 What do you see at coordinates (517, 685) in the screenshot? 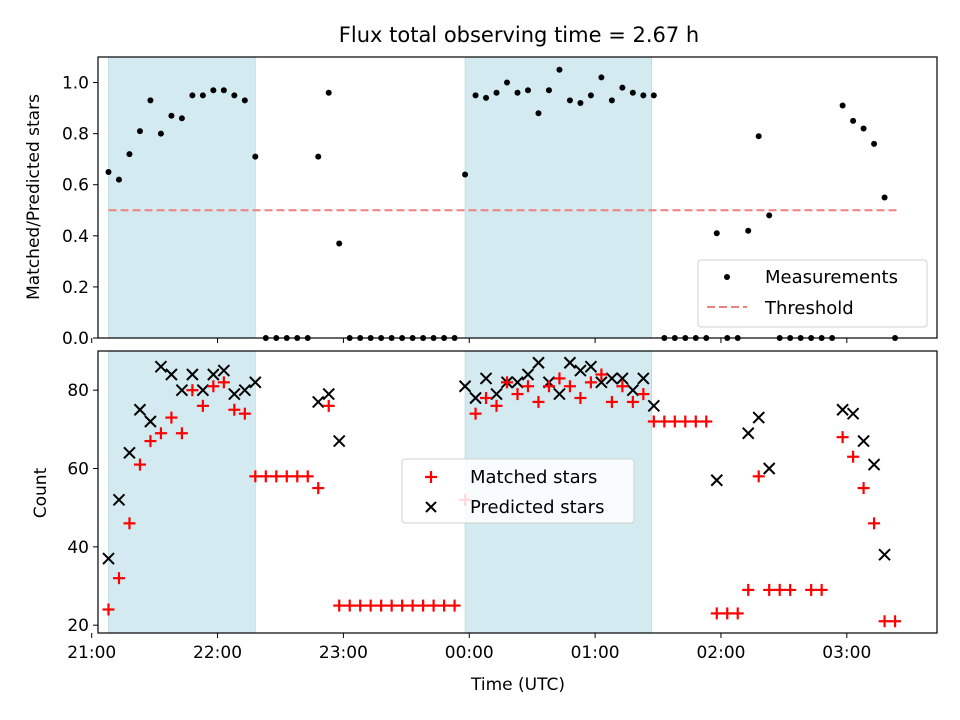
I see `x-axis-label: Time (UTC)` at bounding box center [517, 685].